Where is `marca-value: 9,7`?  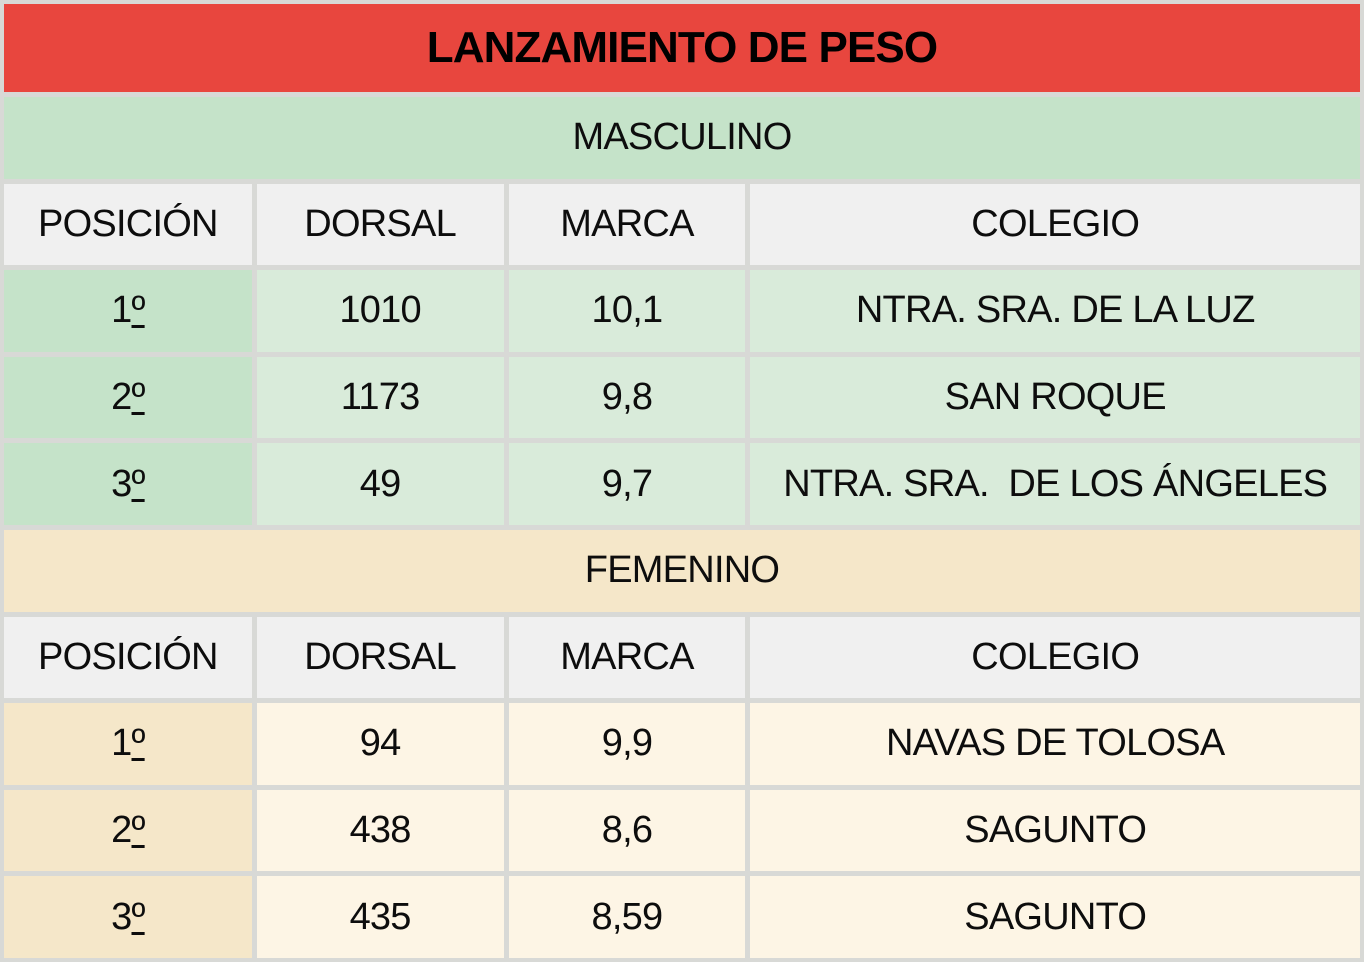
marca-value: 9,7 is located at coordinates (627, 483).